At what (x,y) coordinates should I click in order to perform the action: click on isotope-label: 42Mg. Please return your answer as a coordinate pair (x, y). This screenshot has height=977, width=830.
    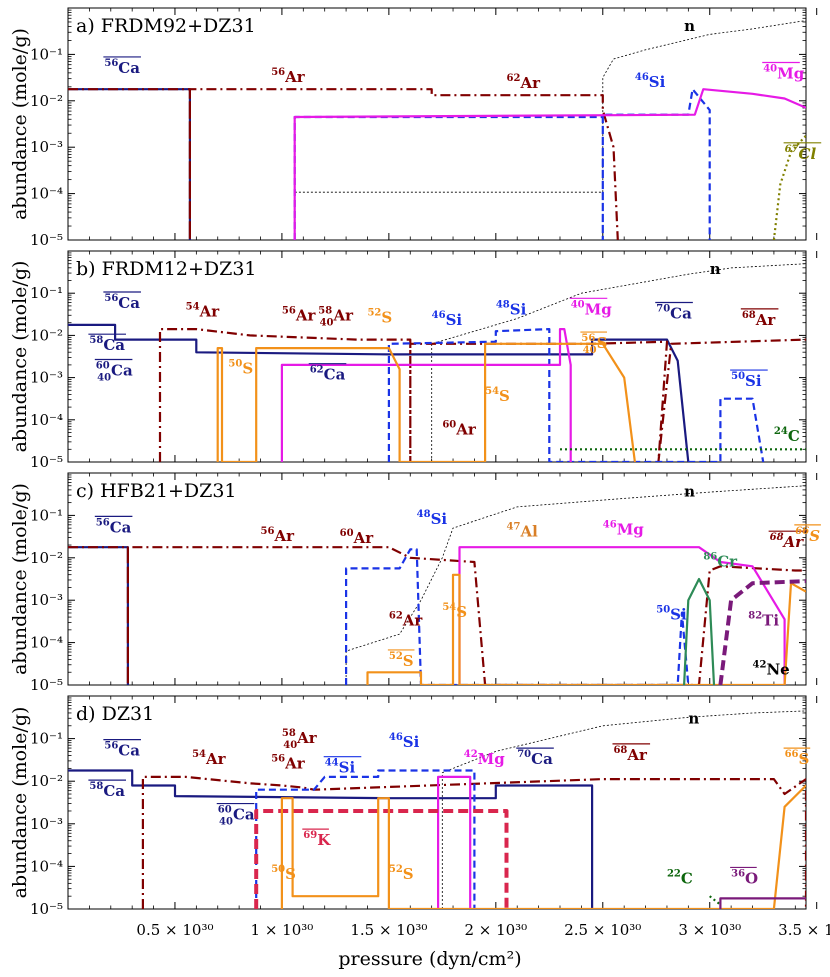
    Looking at the image, I should click on (485, 758).